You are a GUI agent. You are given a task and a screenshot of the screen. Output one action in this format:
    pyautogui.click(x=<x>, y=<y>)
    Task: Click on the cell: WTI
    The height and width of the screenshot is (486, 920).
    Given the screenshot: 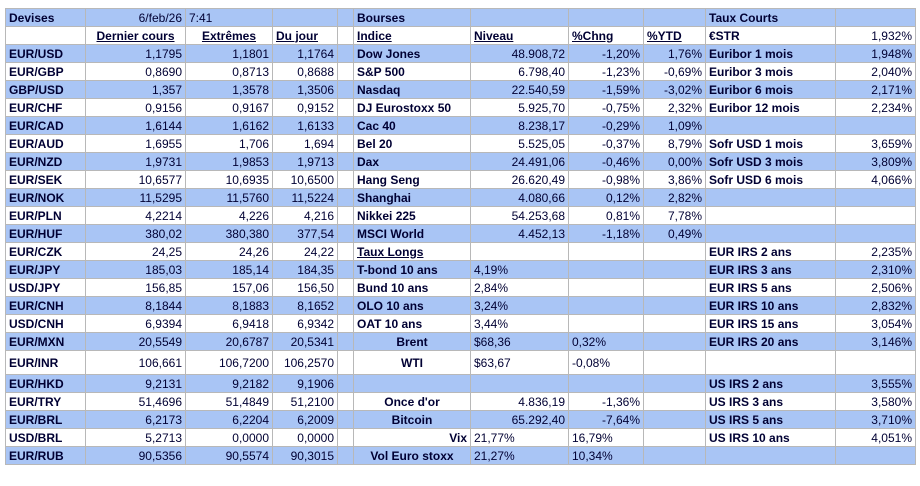 What is the action you would take?
    pyautogui.click(x=412, y=362)
    